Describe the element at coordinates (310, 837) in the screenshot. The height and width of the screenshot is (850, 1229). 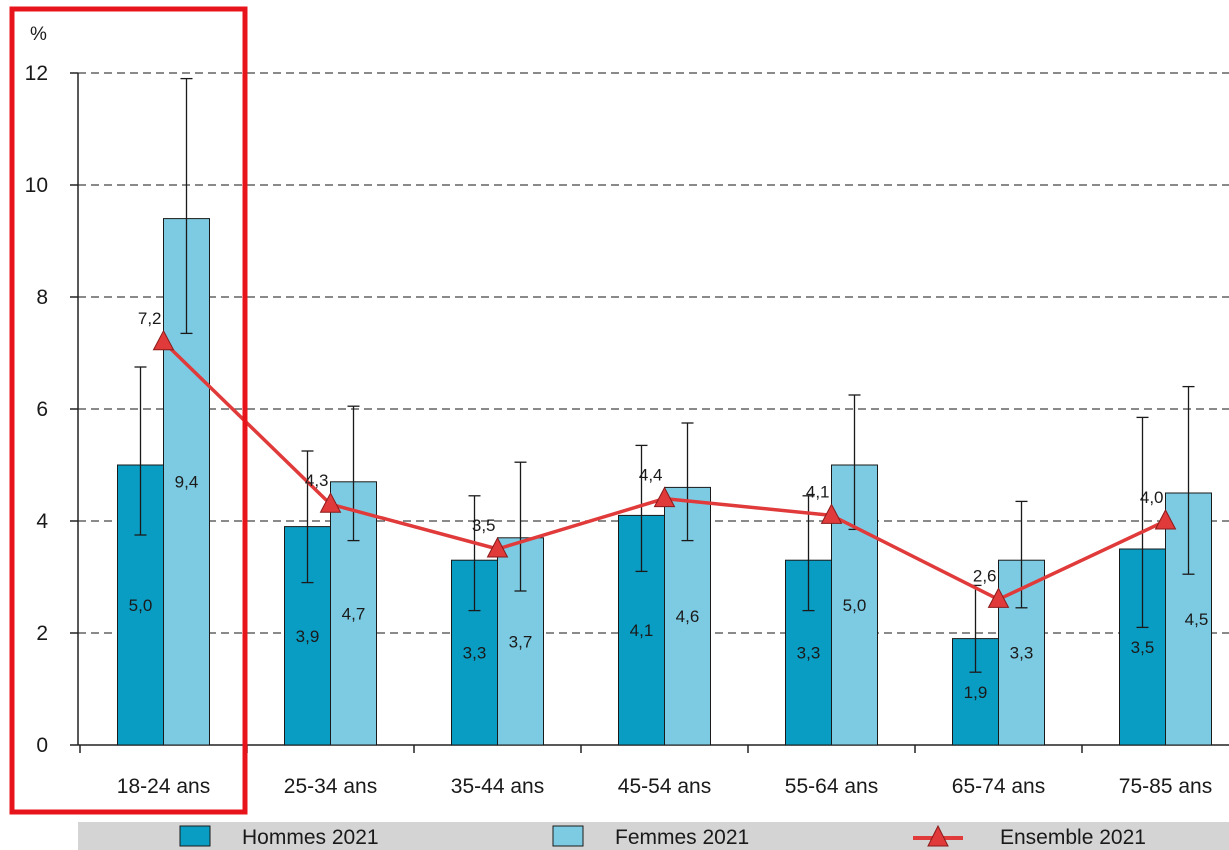
I see `legend-label: Hommes 2021` at that location.